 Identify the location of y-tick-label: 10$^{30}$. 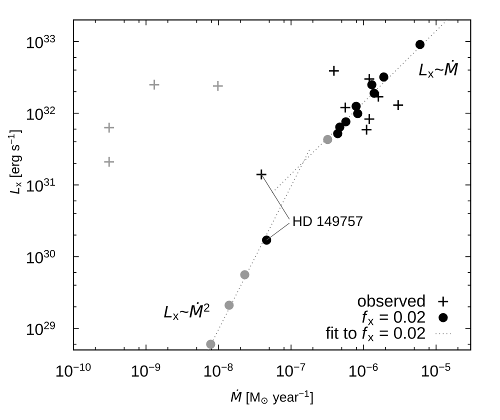
(41, 257).